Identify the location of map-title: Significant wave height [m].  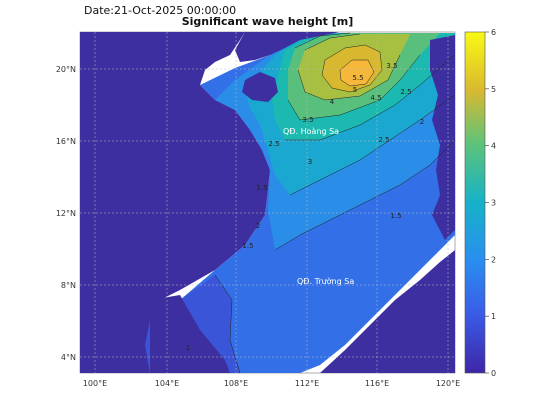
(267, 21).